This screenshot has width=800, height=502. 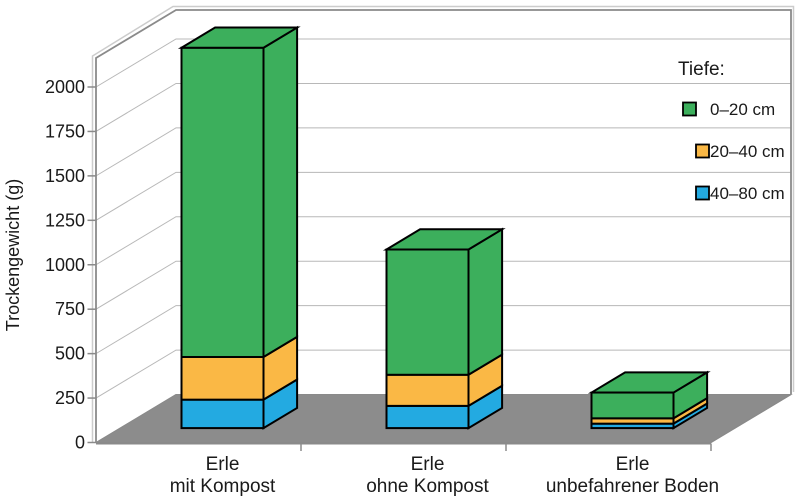 What do you see at coordinates (632, 486) in the screenshot?
I see `category-label-line2: unbefahrener Boden` at bounding box center [632, 486].